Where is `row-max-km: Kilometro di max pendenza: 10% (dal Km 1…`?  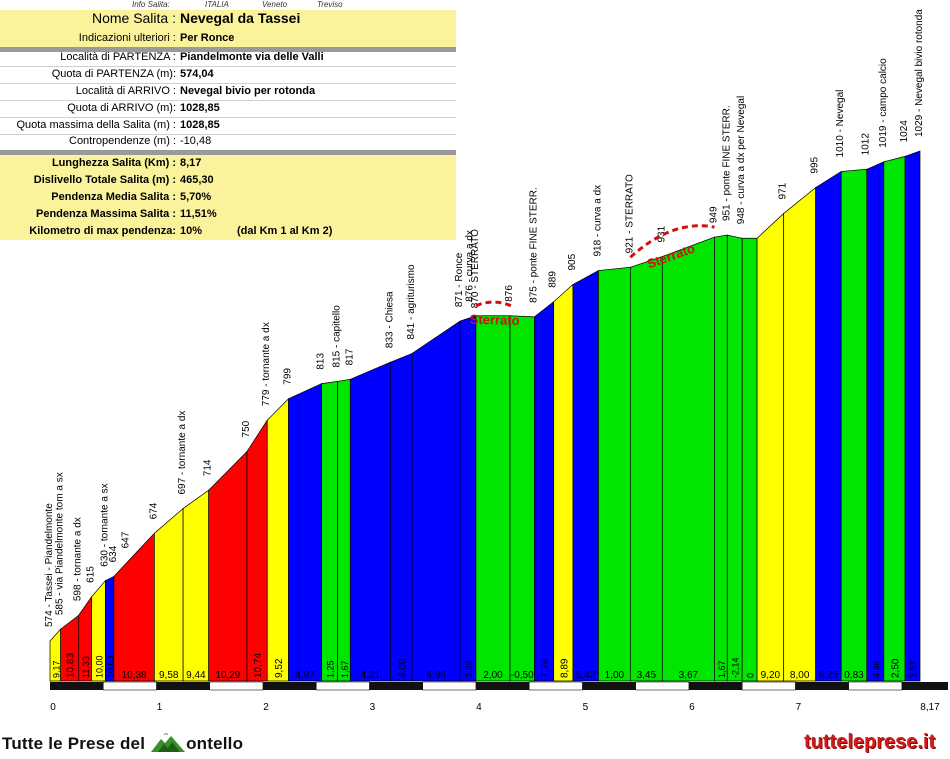
row-max-km: Kilometro di max pendenza: 10% (dal Km 1… is located at coordinates (228, 231).